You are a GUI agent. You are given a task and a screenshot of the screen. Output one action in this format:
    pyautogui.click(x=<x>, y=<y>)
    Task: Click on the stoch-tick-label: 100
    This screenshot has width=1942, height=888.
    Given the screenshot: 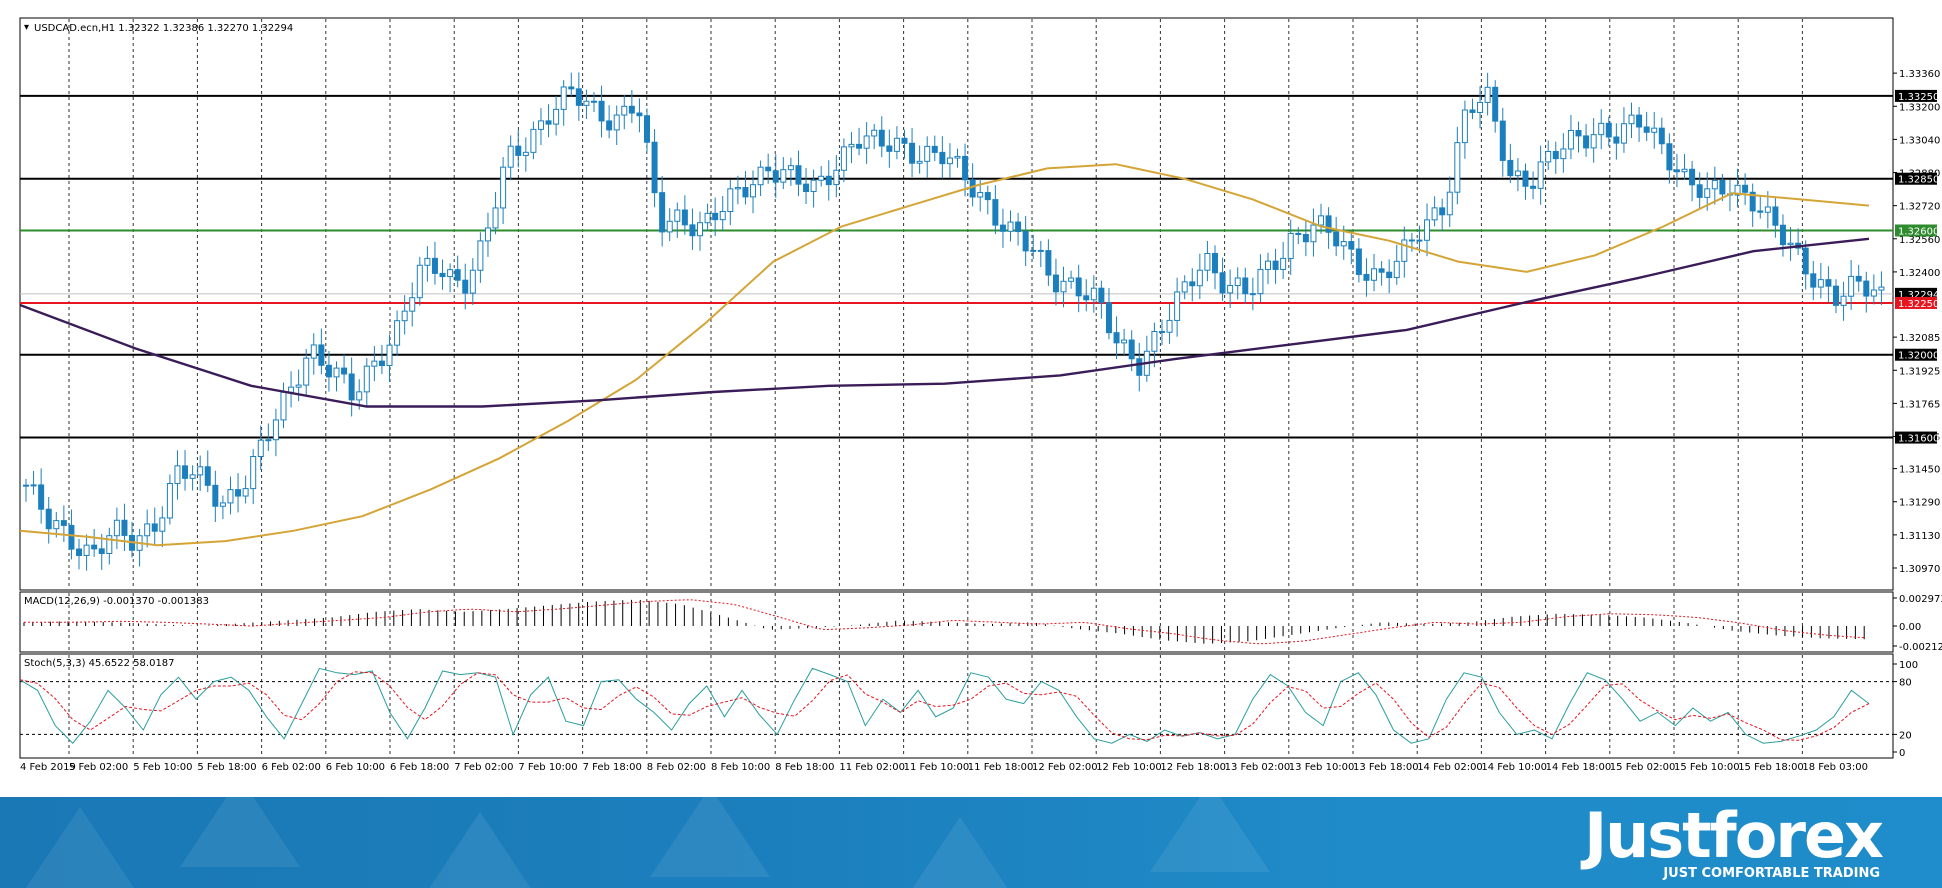 What is the action you would take?
    pyautogui.click(x=1908, y=665)
    